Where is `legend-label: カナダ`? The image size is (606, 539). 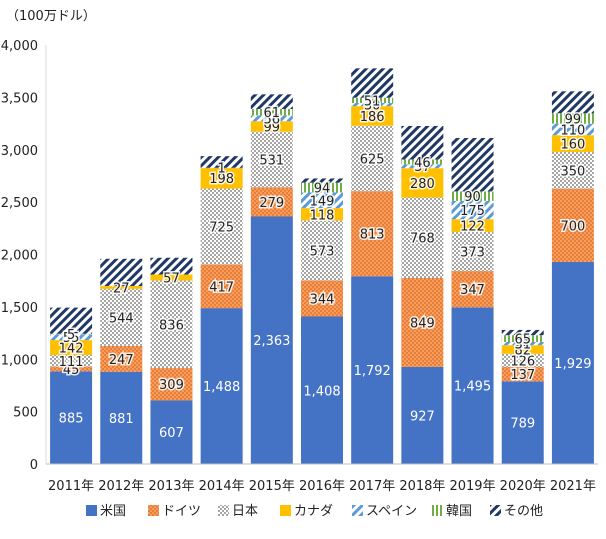 legend-label: カナダ is located at coordinates (313, 511).